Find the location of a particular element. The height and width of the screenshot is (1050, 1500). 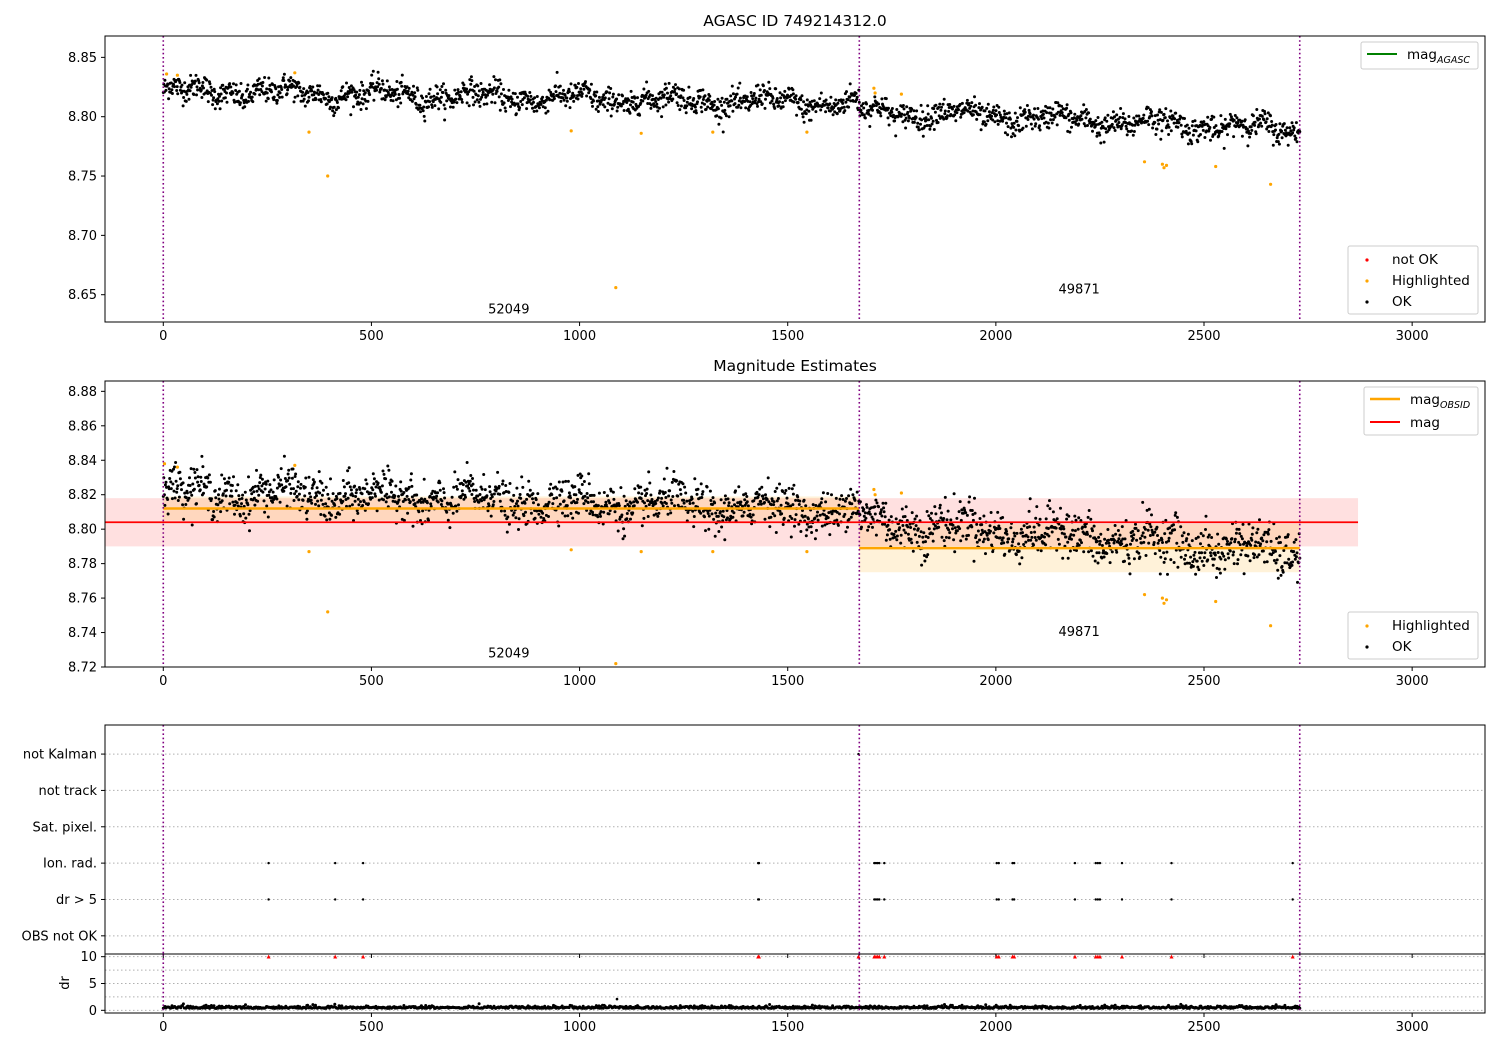

highlighted-point is located at coordinates (1164, 168).